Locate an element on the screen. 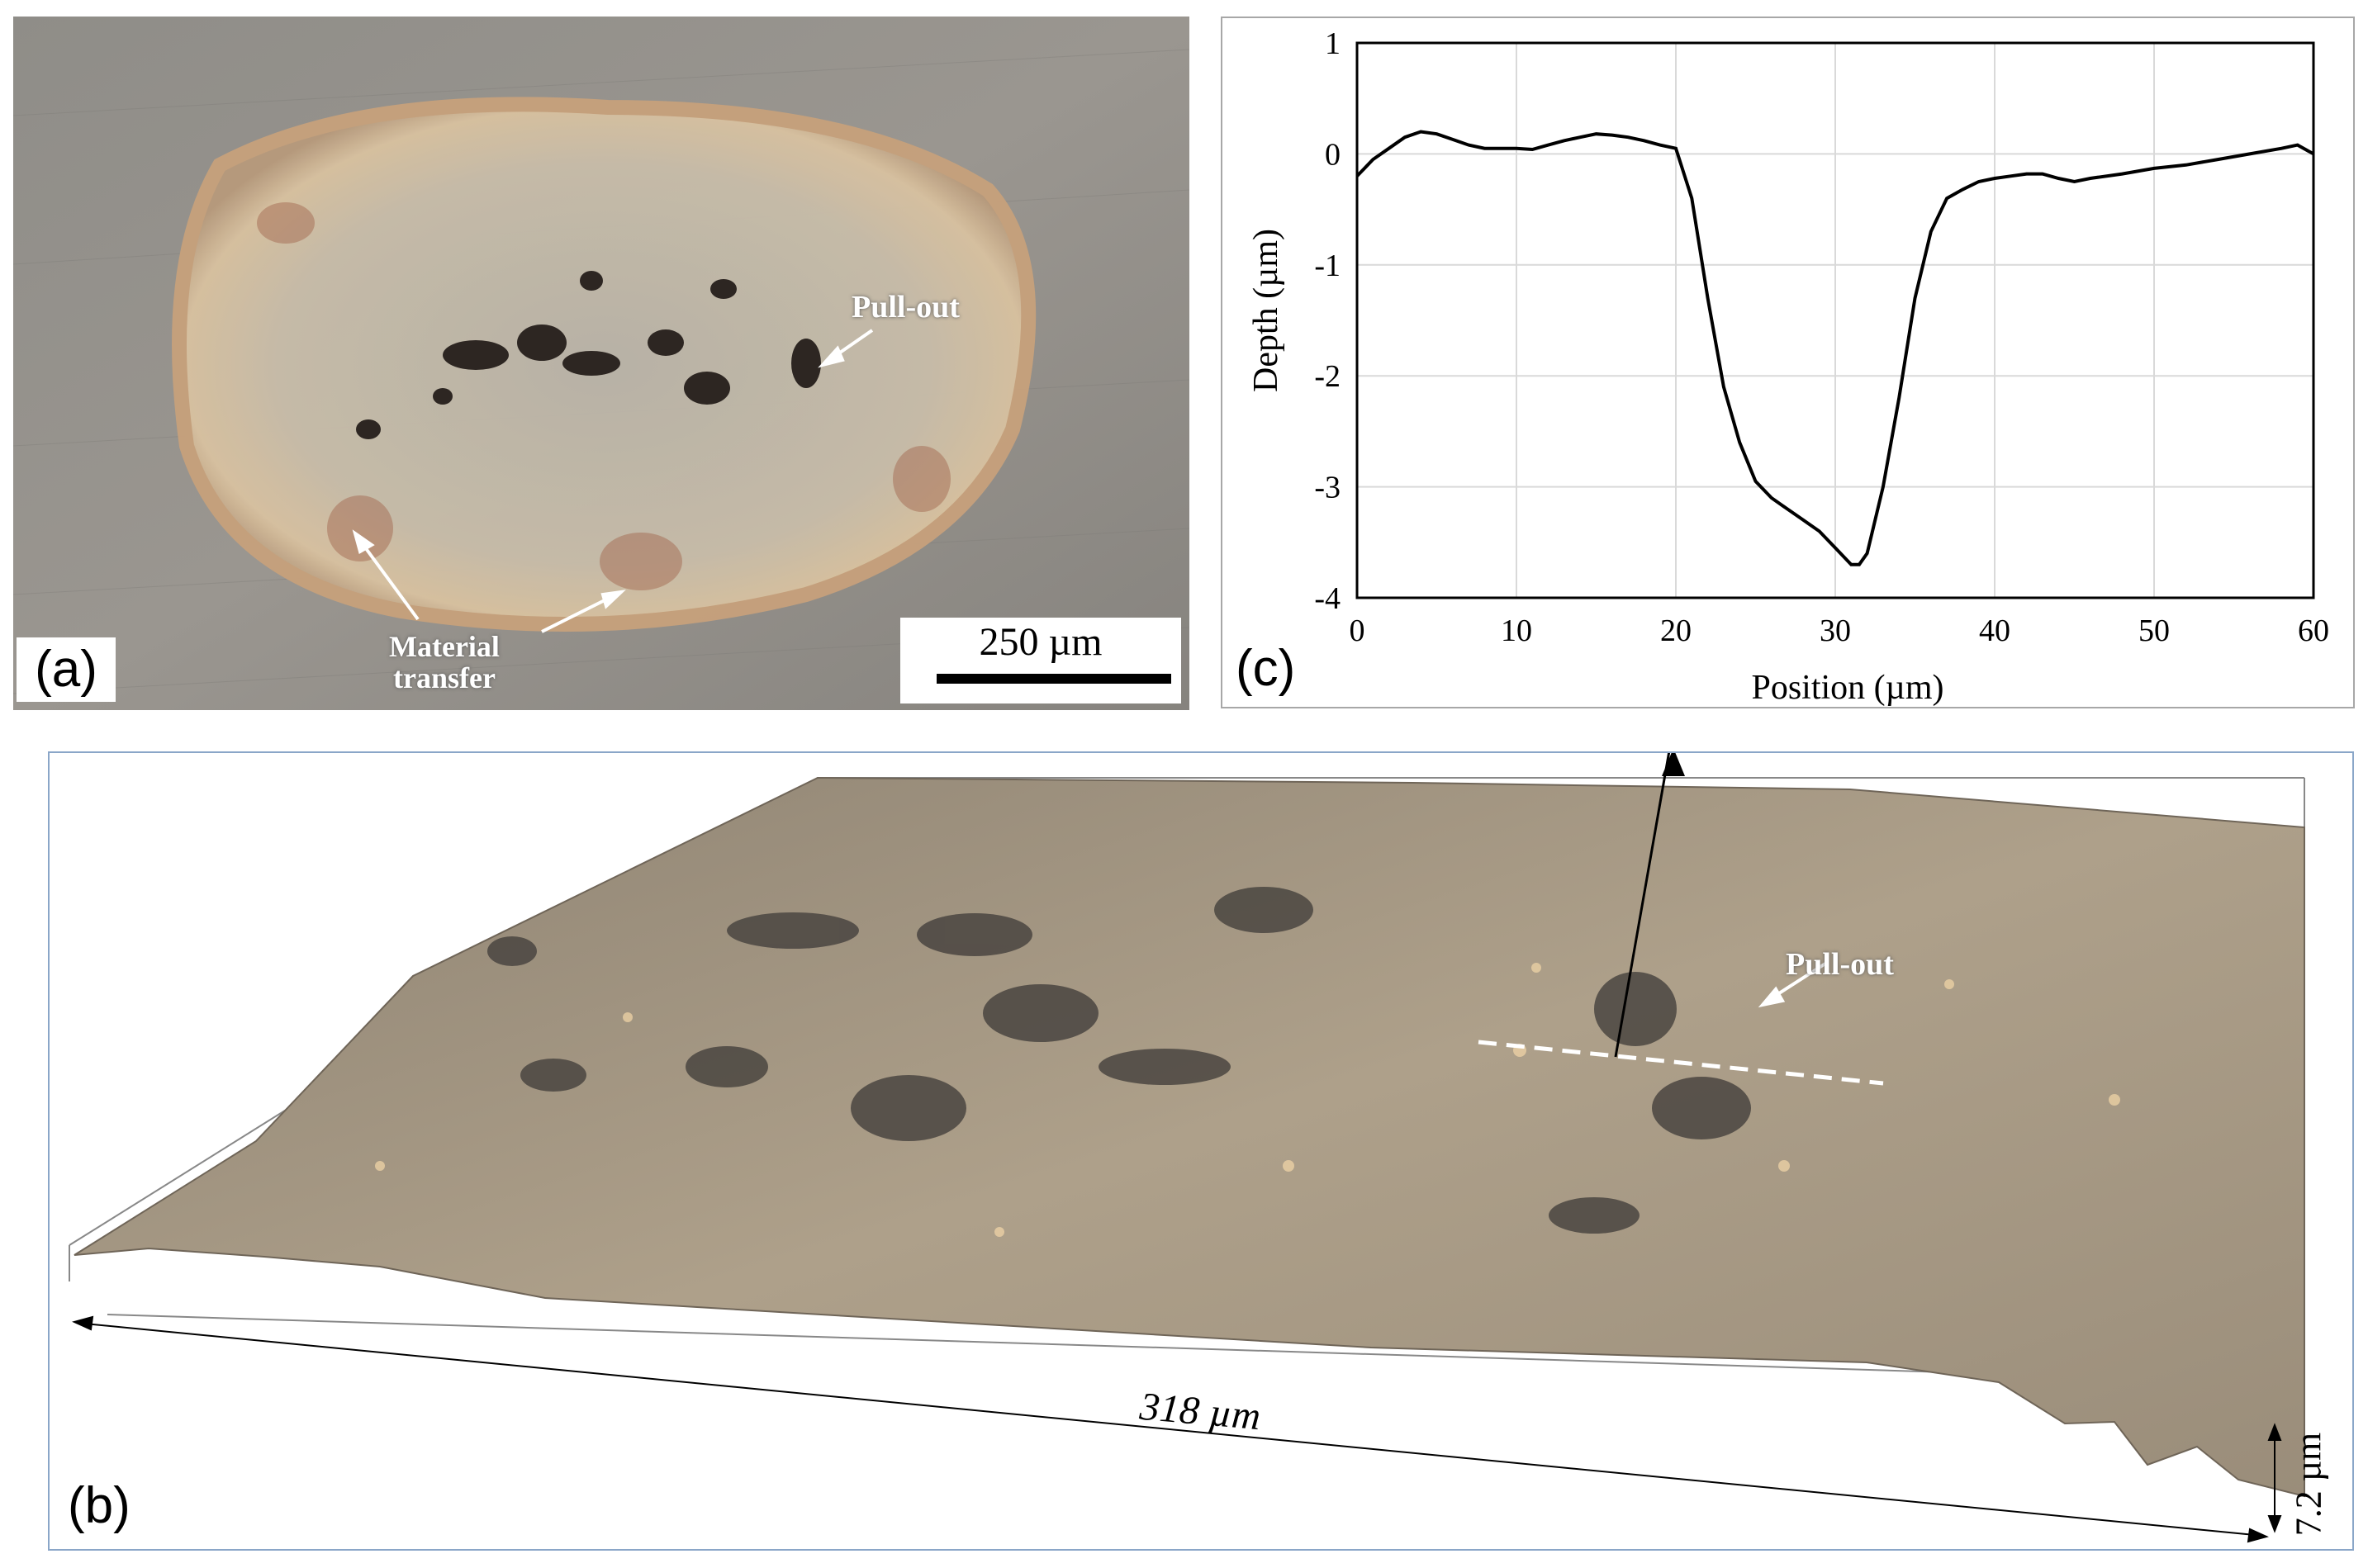 The height and width of the screenshot is (1568, 2368). chart-axes is located at coordinates (1835, 320).